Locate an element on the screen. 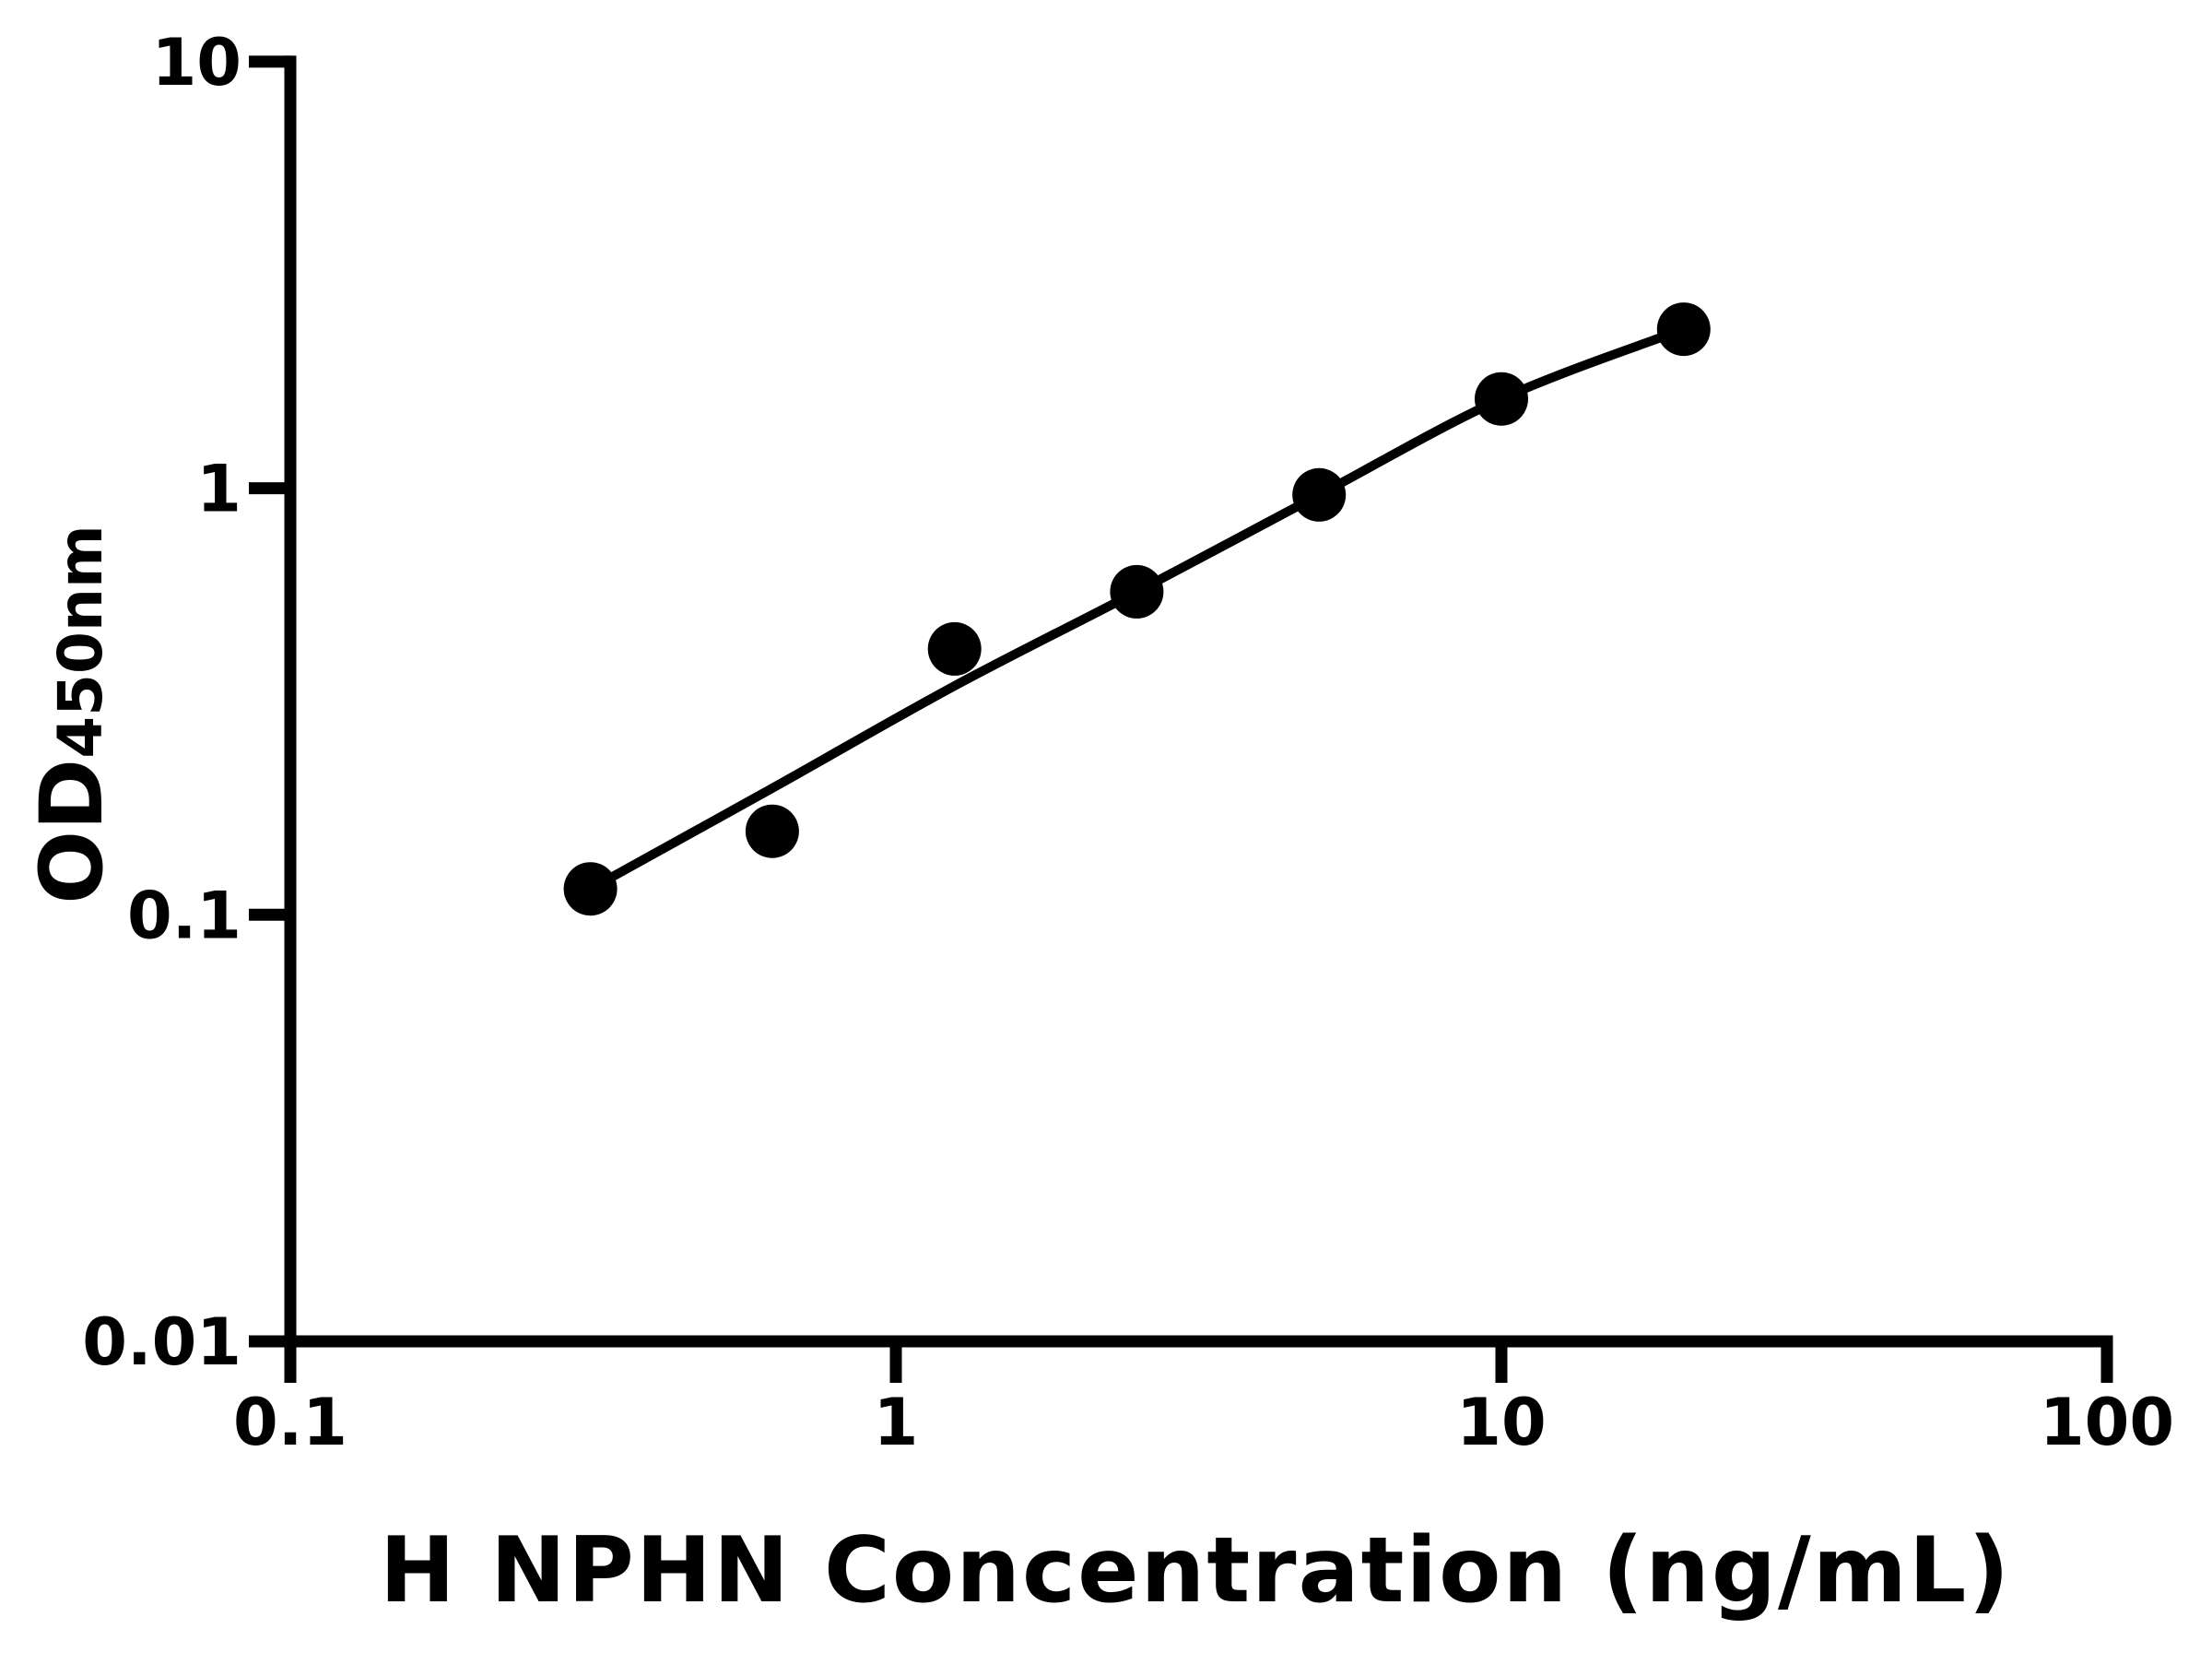 The height and width of the screenshot is (1664, 2212). y-tick-label: 1 is located at coordinates (218, 489).